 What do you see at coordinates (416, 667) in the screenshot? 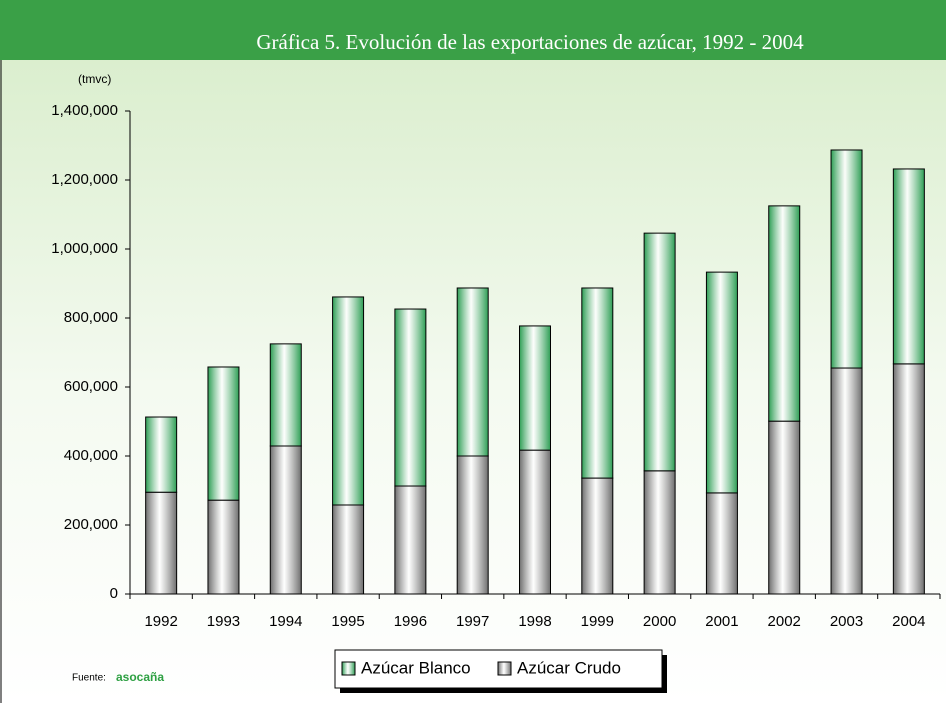
I see `legend-label: Azúcar Blanco` at bounding box center [416, 667].